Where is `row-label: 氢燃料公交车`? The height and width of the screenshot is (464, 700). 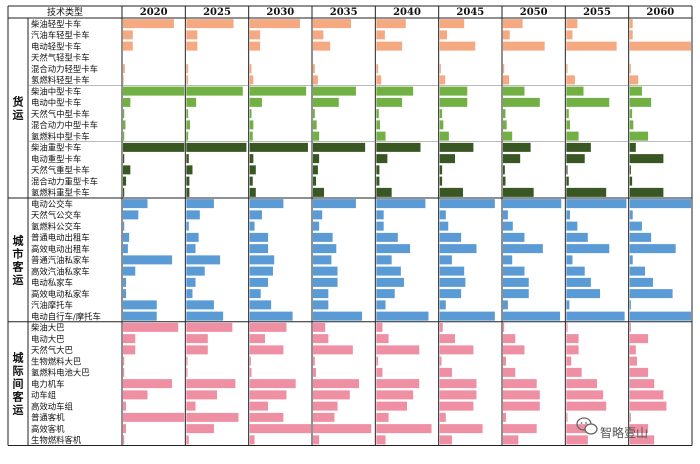
row-label: 氢燃料公交车 is located at coordinates (56, 226).